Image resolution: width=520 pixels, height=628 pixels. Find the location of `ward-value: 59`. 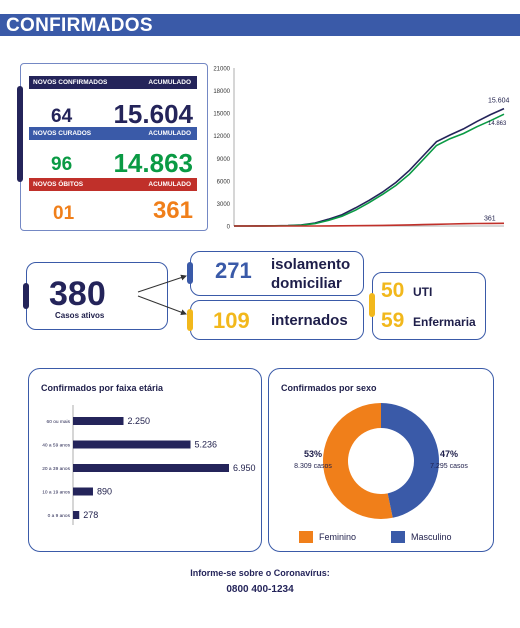

ward-value: 59 is located at coordinates (393, 320).